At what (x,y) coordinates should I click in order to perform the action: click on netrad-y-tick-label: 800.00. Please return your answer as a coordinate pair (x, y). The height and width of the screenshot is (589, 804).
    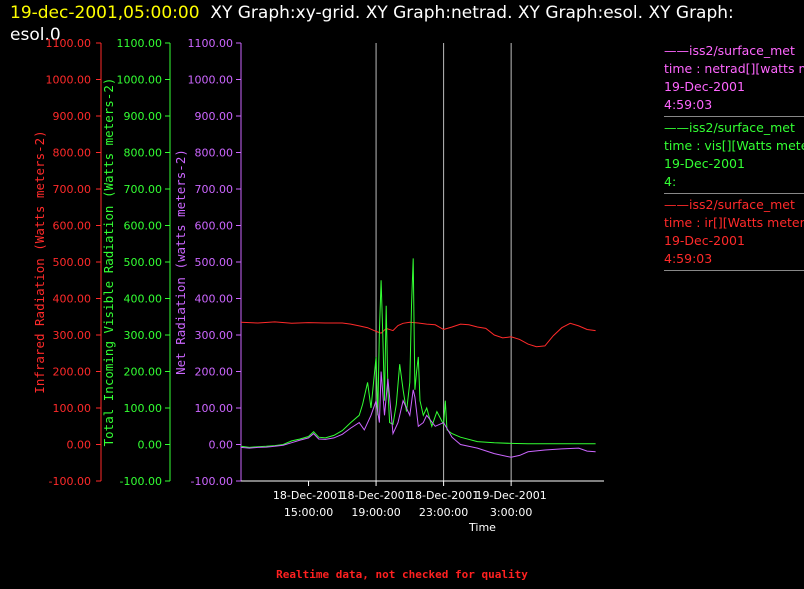
    Looking at the image, I should click on (214, 153).